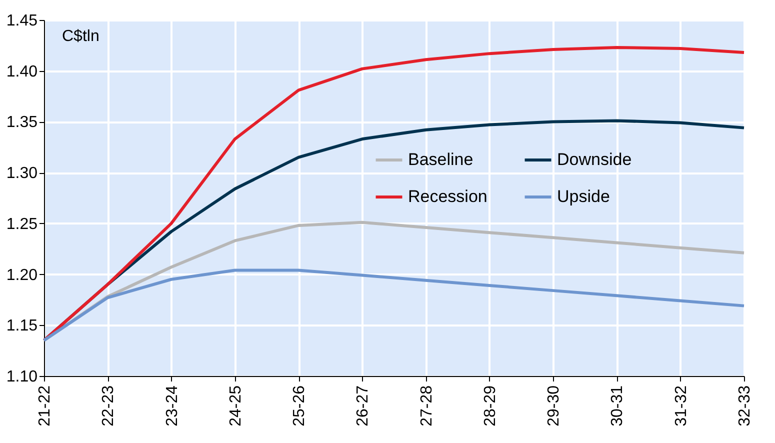 This screenshot has width=775, height=443. I want to click on x-tick-label: 24-25, so click(235, 405).